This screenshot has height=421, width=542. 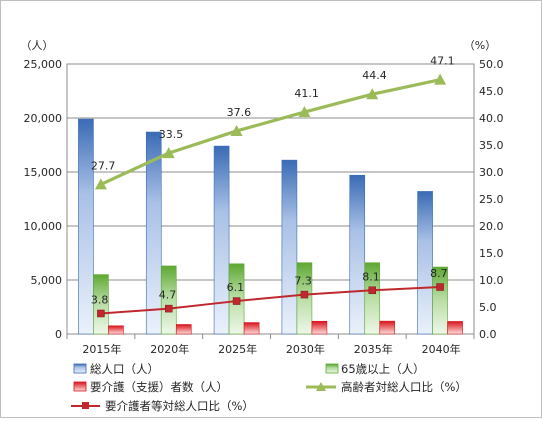 What do you see at coordinates (491, 145) in the screenshot?
I see `right-tick-label: 35.0` at bounding box center [491, 145].